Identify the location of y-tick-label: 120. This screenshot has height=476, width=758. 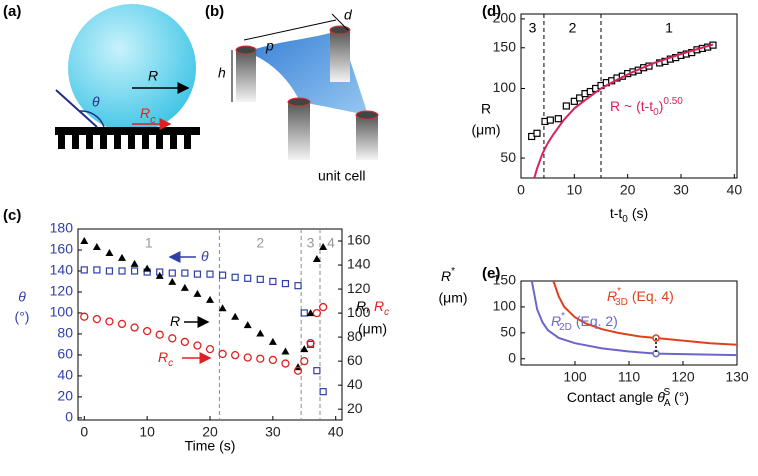
(62, 291).